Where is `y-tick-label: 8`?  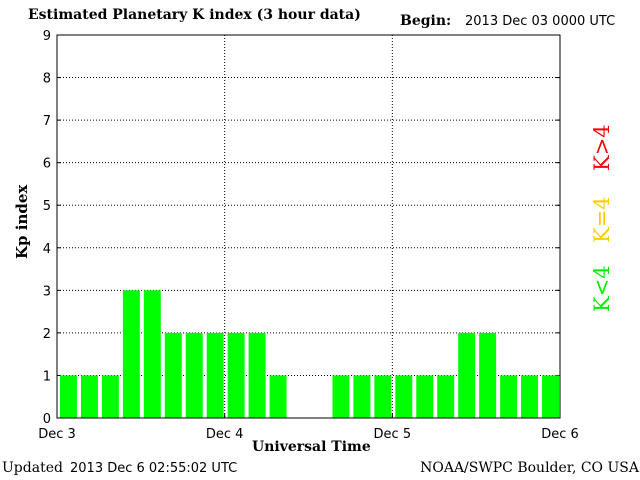 y-tick-label: 8 is located at coordinates (47, 79).